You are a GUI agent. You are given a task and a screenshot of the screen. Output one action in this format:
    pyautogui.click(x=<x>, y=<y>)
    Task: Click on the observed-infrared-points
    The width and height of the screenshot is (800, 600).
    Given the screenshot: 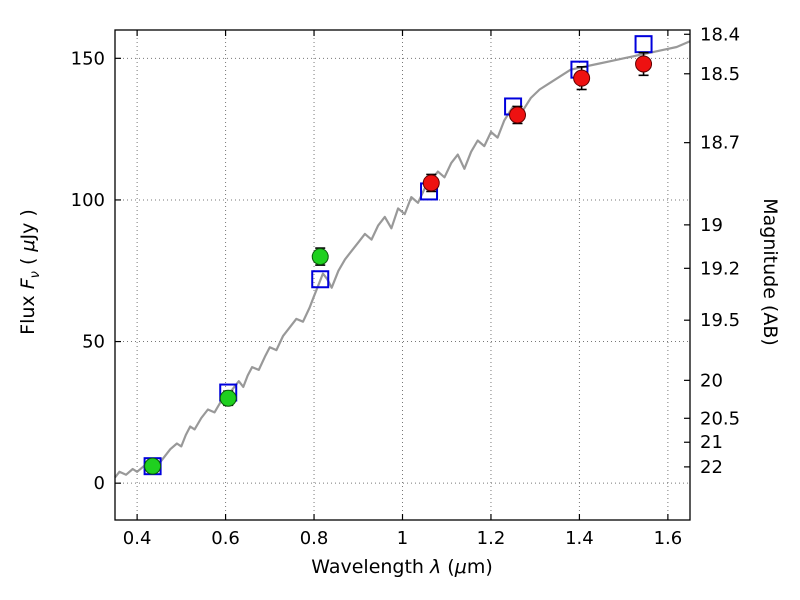 What is the action you would take?
    pyautogui.click(x=537, y=122)
    